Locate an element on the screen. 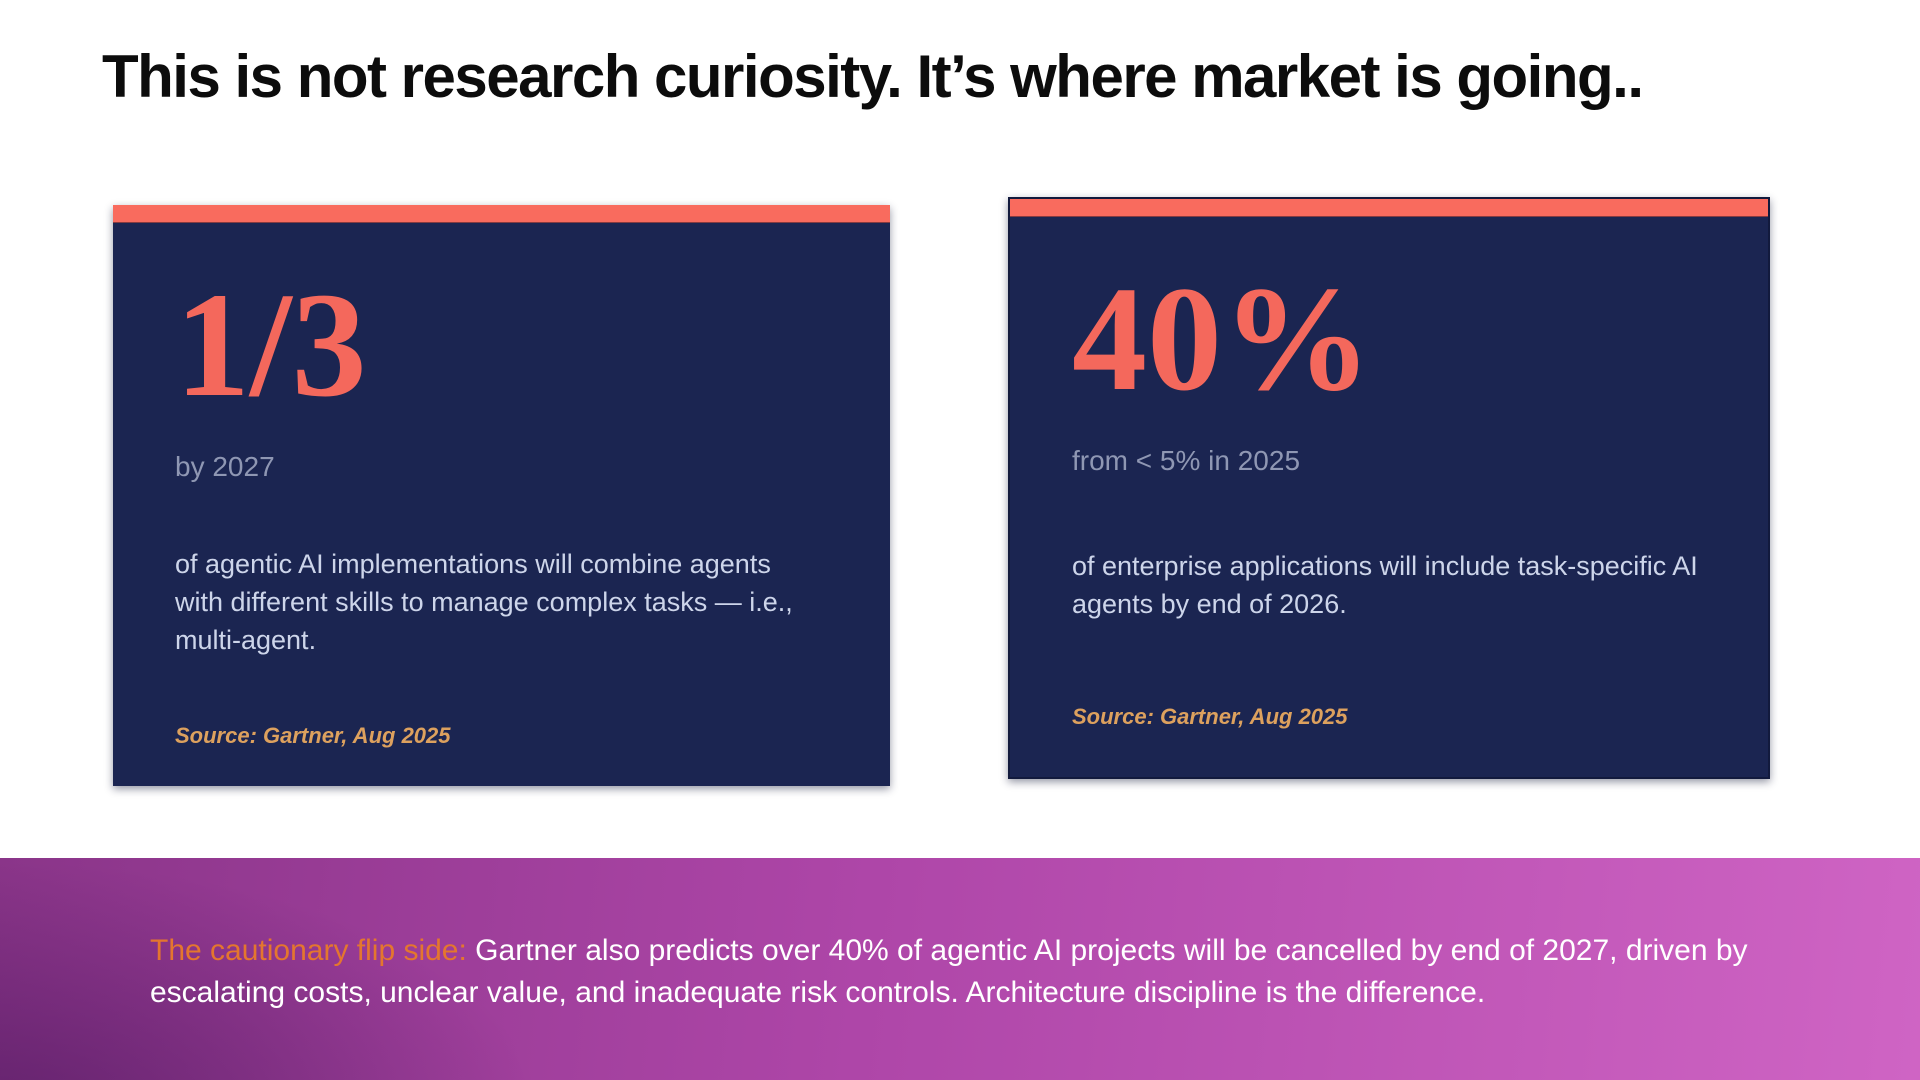  stat-qualifier: from < 5% in 2025 is located at coordinates (1186, 460).